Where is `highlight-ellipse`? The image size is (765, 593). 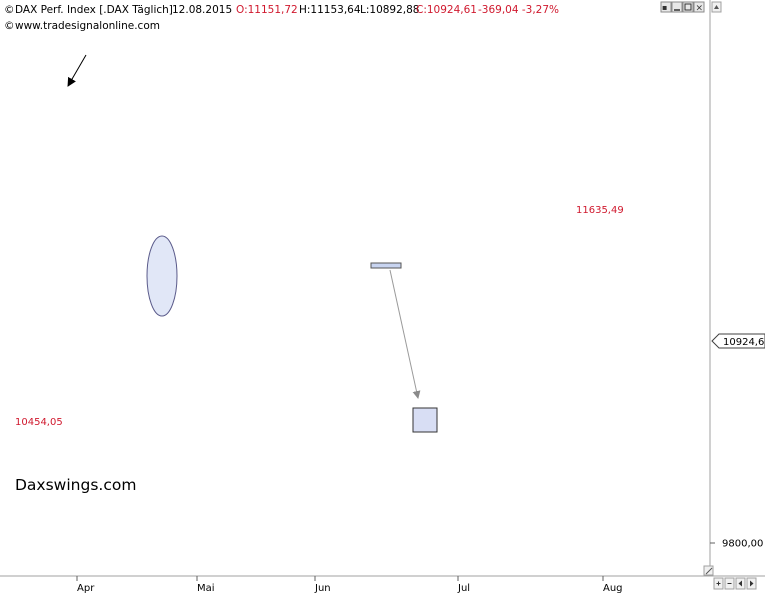
highlight-ellipse is located at coordinates (162, 276).